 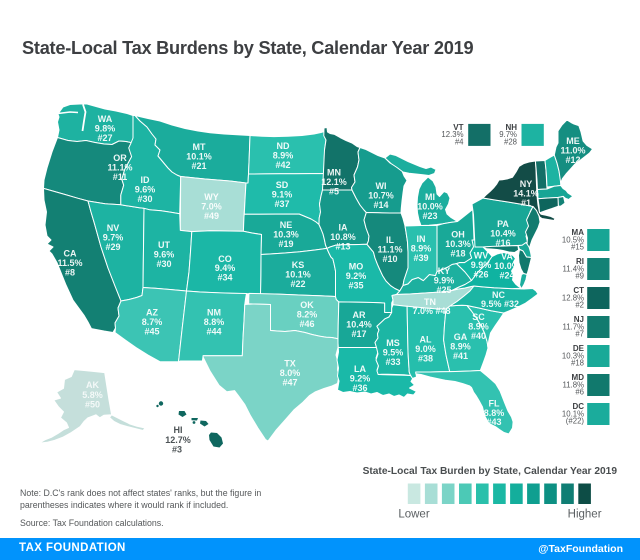 I want to click on svg-text: #40, so click(x=478, y=336).